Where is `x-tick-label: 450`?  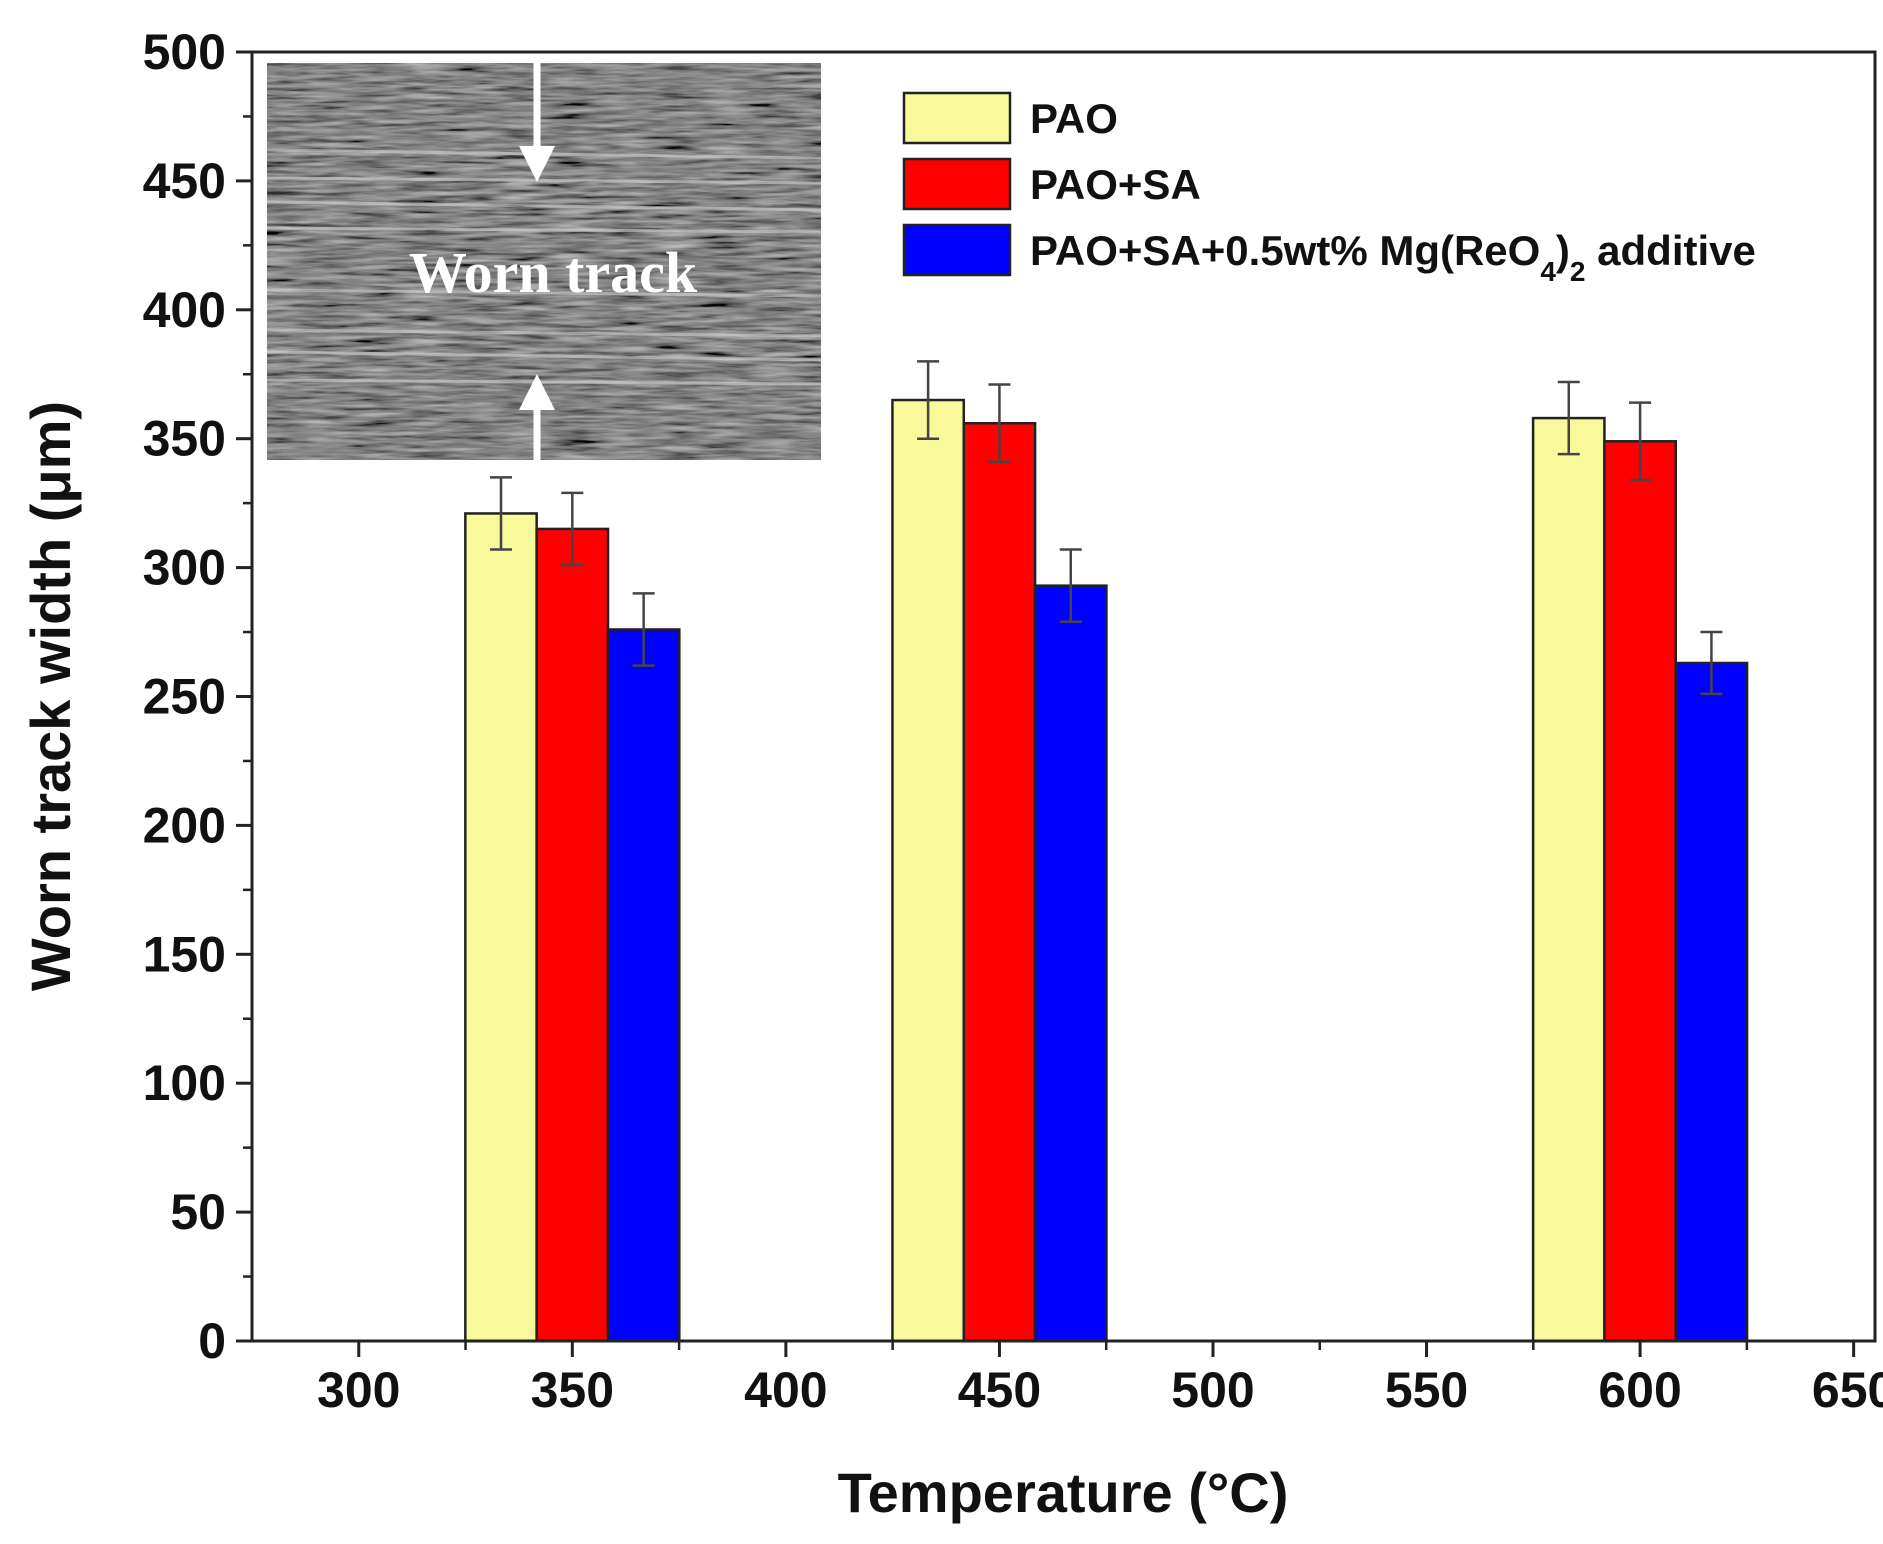
x-tick-label: 450 is located at coordinates (999, 1390).